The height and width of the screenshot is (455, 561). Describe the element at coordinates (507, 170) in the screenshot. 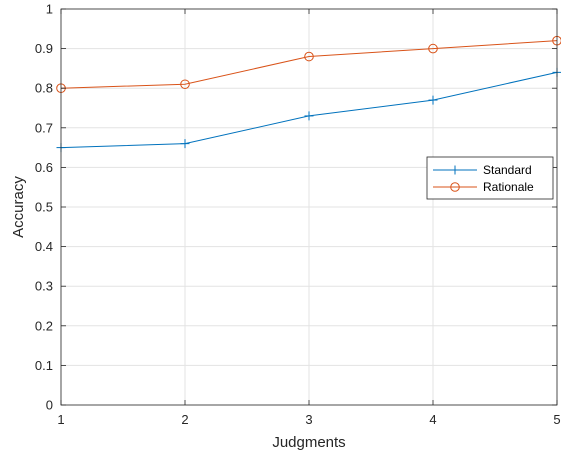

I see `legend-label: Standard` at that location.